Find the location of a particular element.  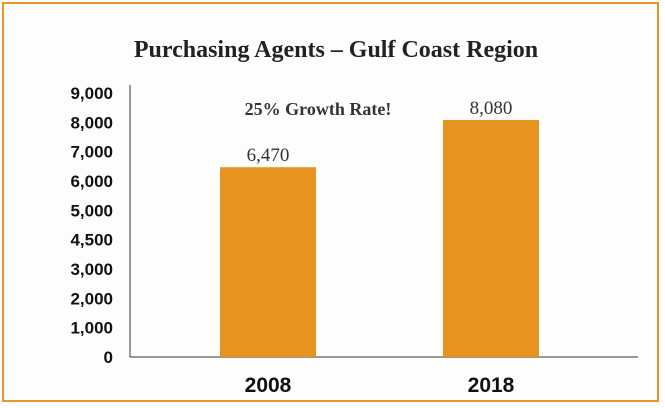

bar-2018 is located at coordinates (491, 238).